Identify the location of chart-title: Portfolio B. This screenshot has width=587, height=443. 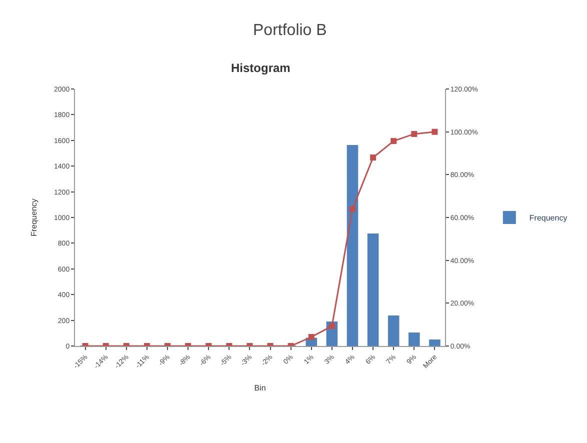
(290, 30).